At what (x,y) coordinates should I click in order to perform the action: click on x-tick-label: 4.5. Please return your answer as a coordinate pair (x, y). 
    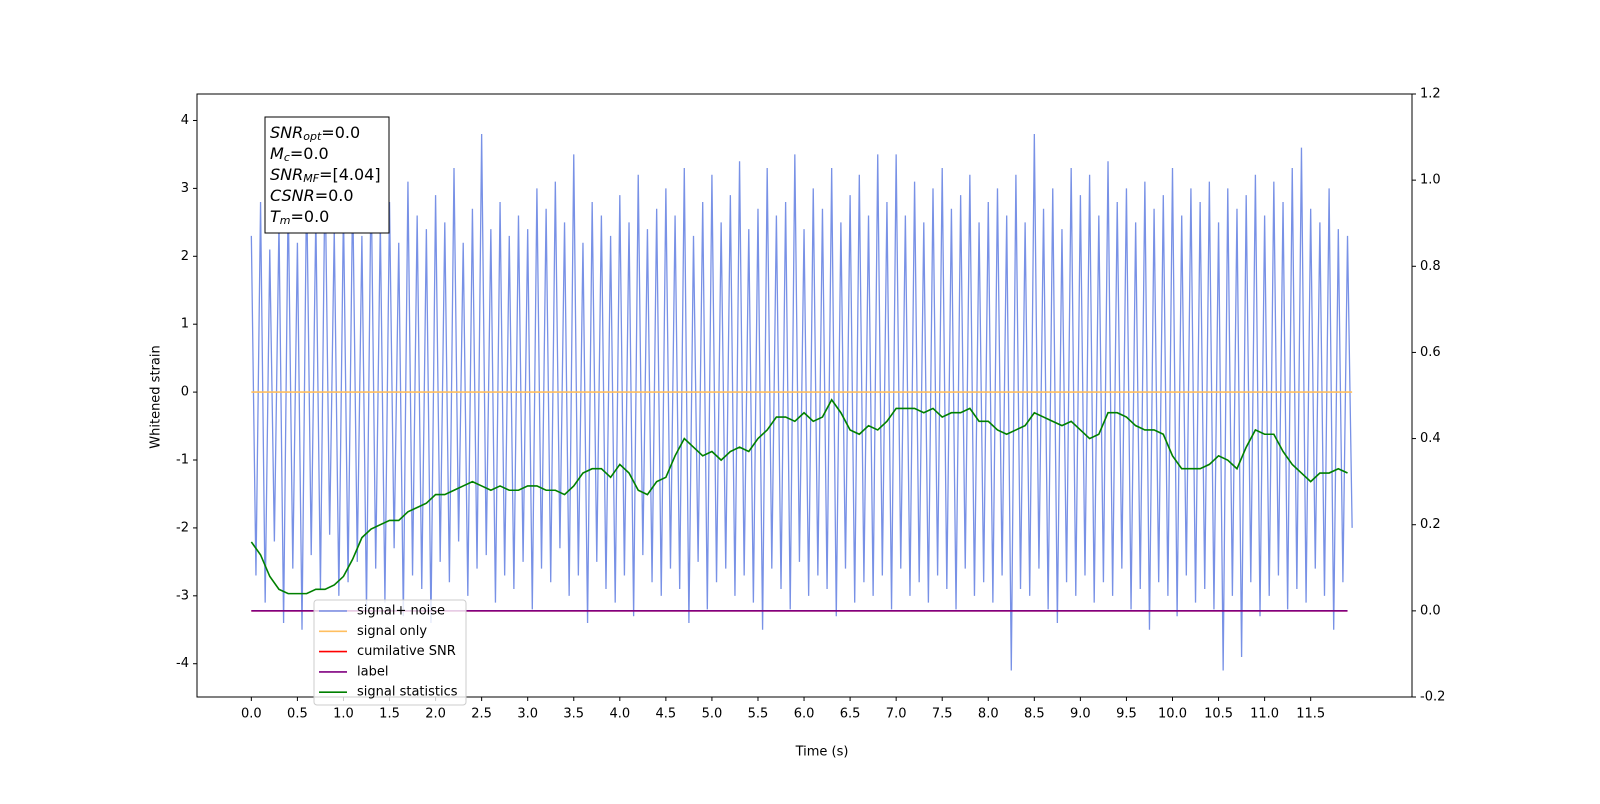
    Looking at the image, I should click on (666, 714).